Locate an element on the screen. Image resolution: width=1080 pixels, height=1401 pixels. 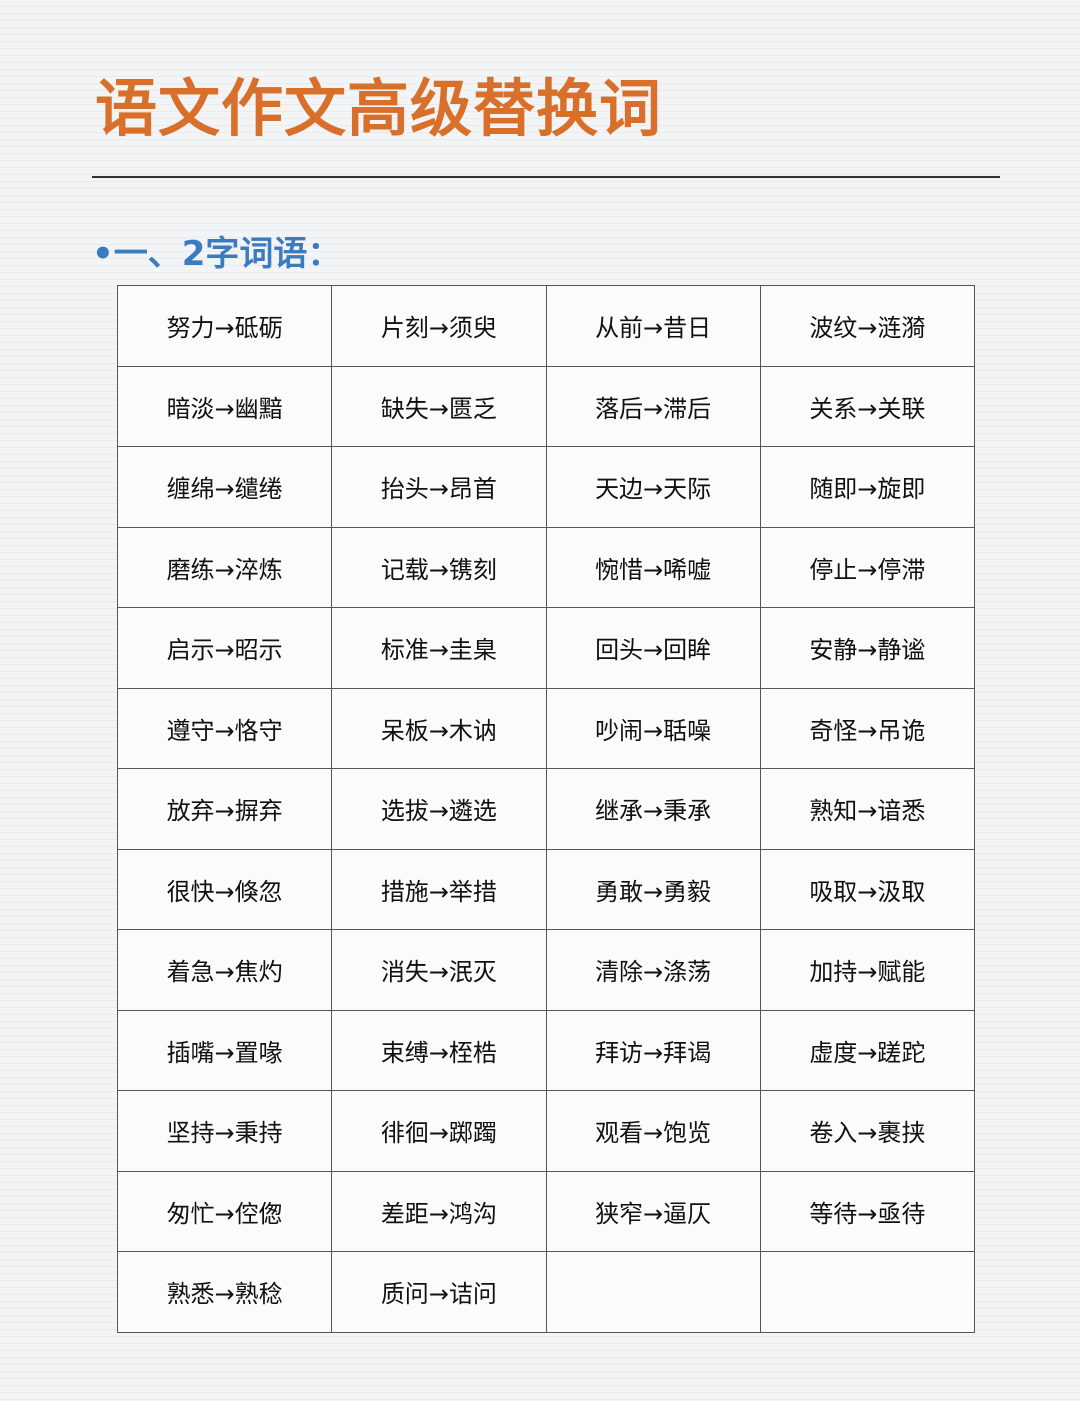
table-row: 暗淡→幽黯 缺失→匮乏 落后→滞后 关系→关联 is located at coordinates (546, 406).